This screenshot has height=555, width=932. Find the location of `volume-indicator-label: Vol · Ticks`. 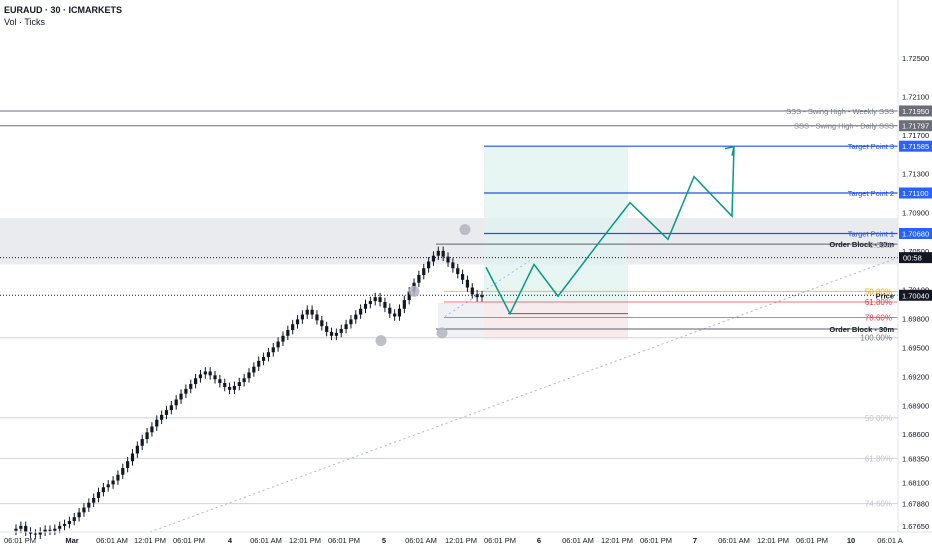

volume-indicator-label: Vol · Ticks is located at coordinates (25, 22).